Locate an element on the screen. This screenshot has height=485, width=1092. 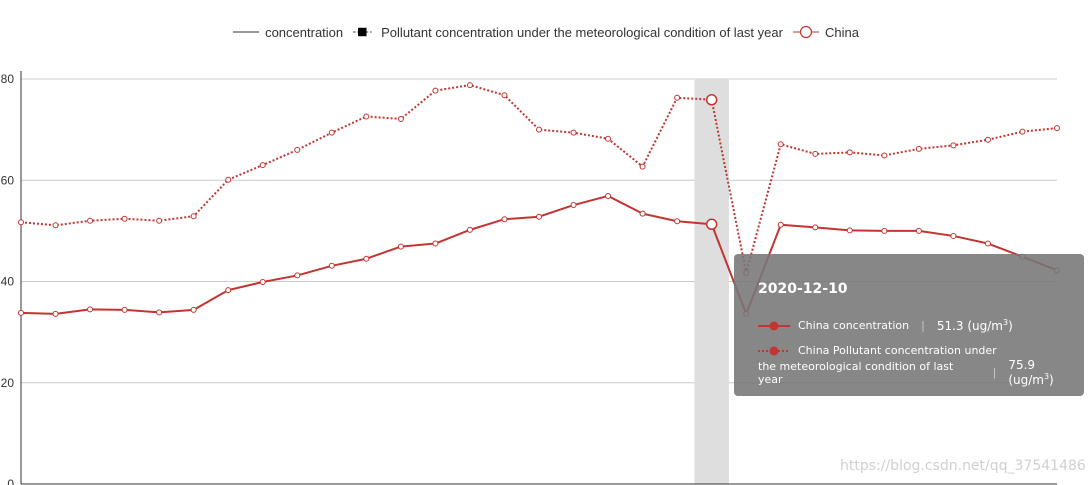
tooltip-row1-value: 51.3 (ug/m3) is located at coordinates (974, 325).